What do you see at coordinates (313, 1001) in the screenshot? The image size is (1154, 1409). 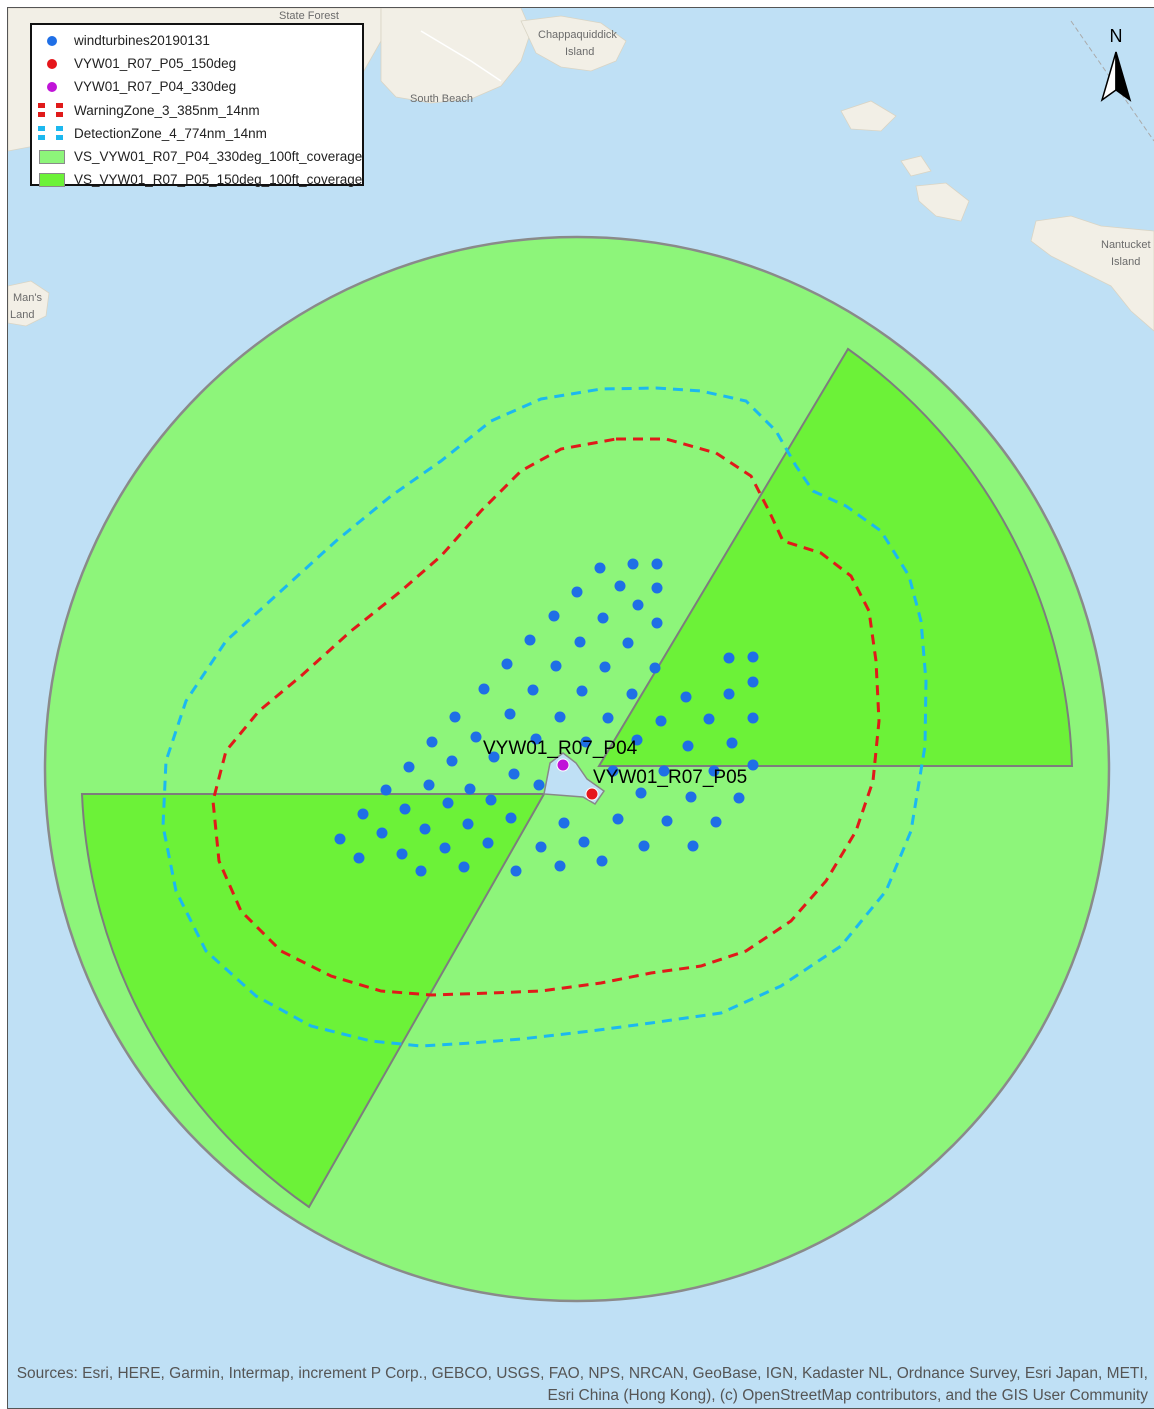 I see `coverage-sector-p05-southwest` at bounding box center [313, 1001].